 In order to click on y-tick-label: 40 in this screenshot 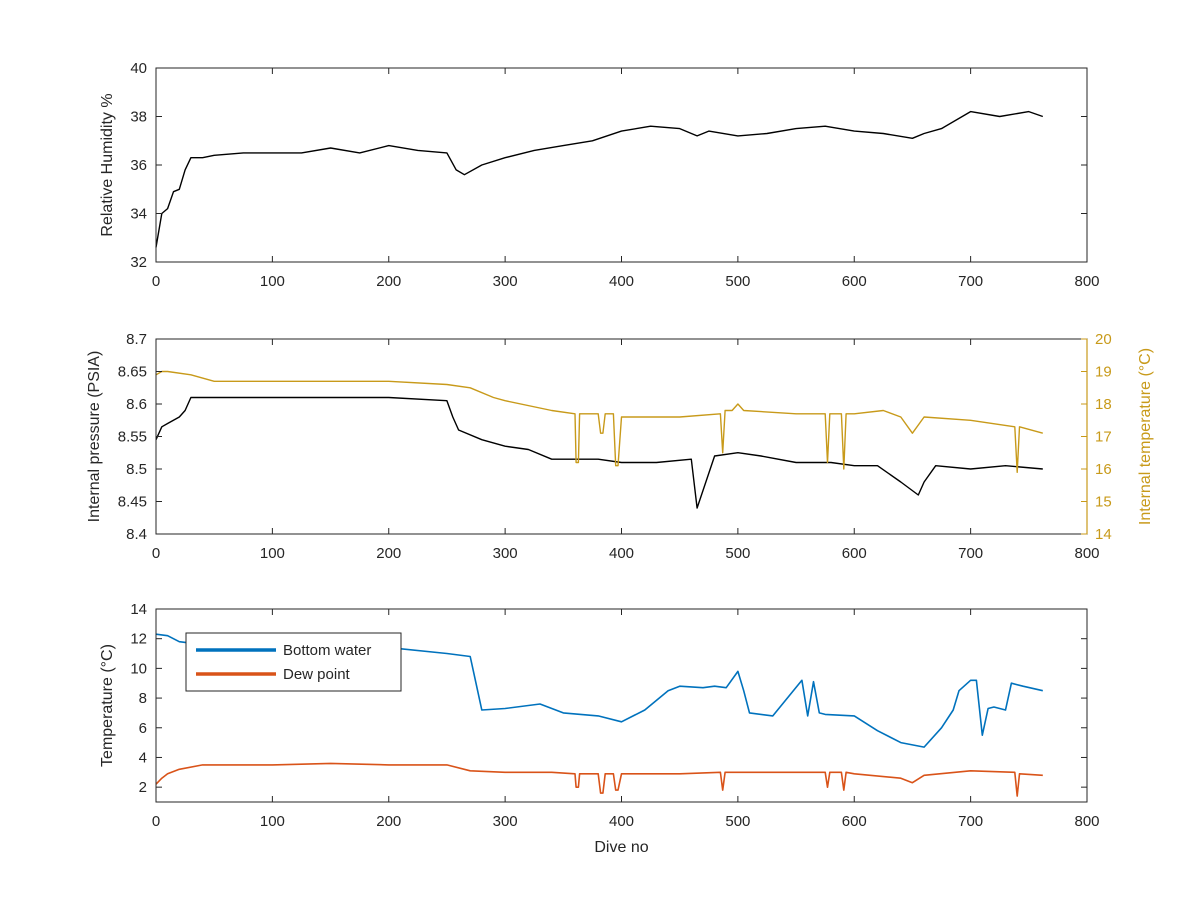, I will do `click(138, 68)`.